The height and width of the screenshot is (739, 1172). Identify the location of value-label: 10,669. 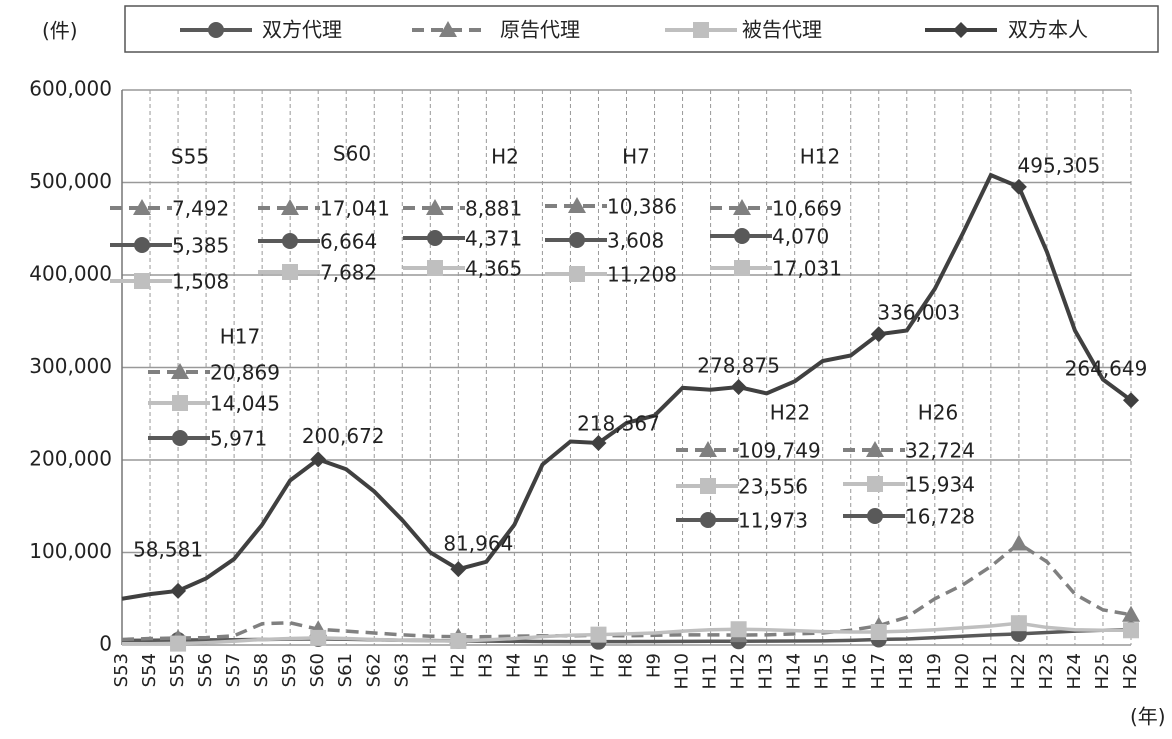
(807, 209).